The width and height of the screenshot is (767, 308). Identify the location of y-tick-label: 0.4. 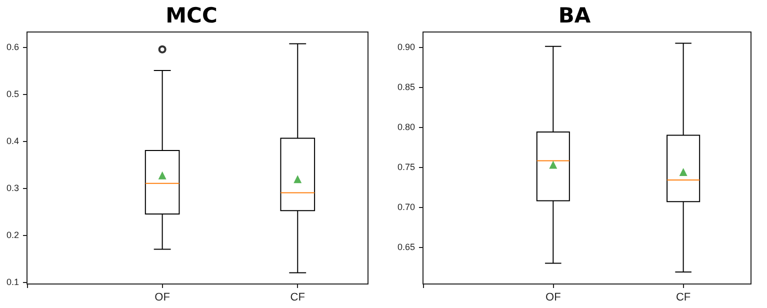
(12, 141).